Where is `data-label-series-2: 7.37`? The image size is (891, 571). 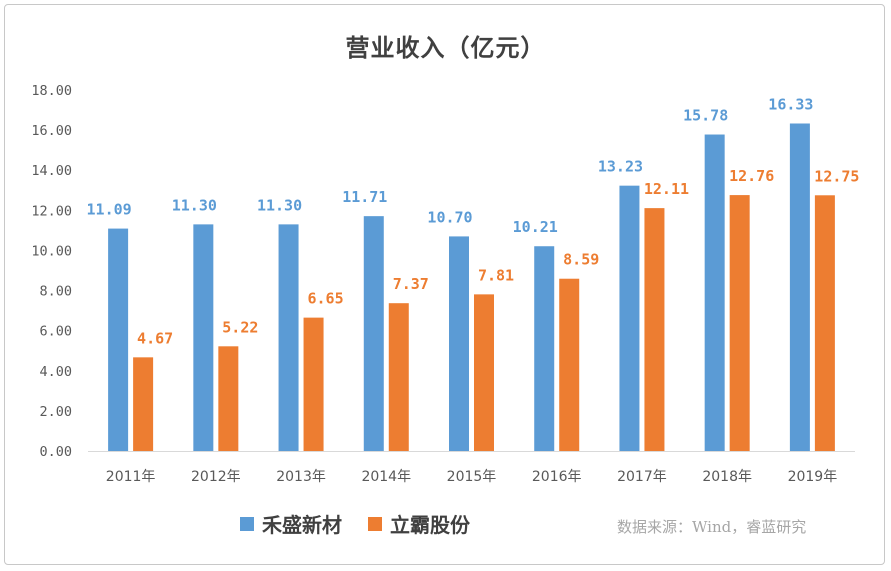 data-label-series-2: 7.37 is located at coordinates (411, 284).